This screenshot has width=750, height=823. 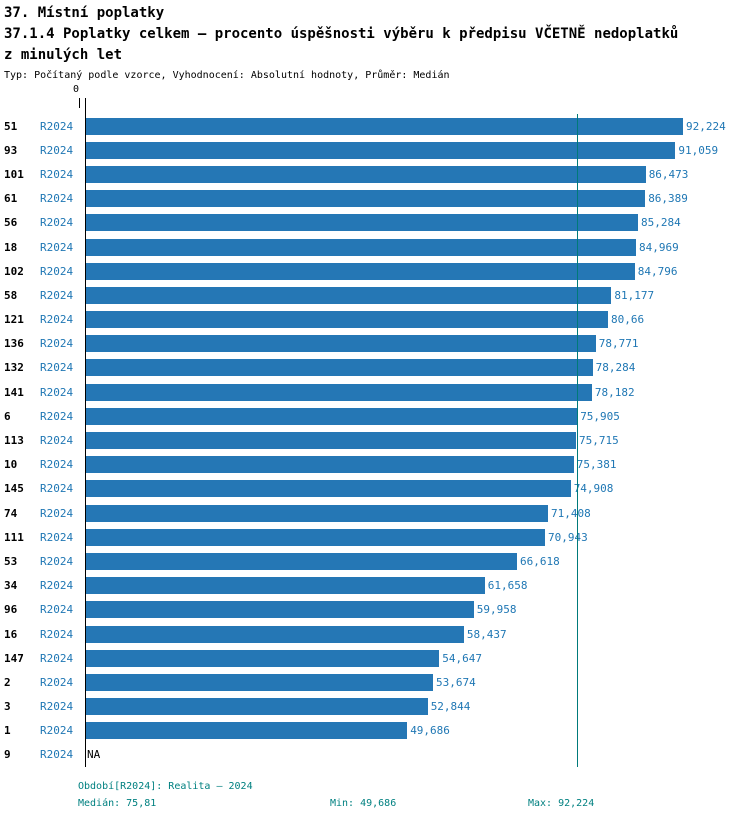 I want to click on chart-row: 34 R2024 61,658, so click(x=375, y=586).